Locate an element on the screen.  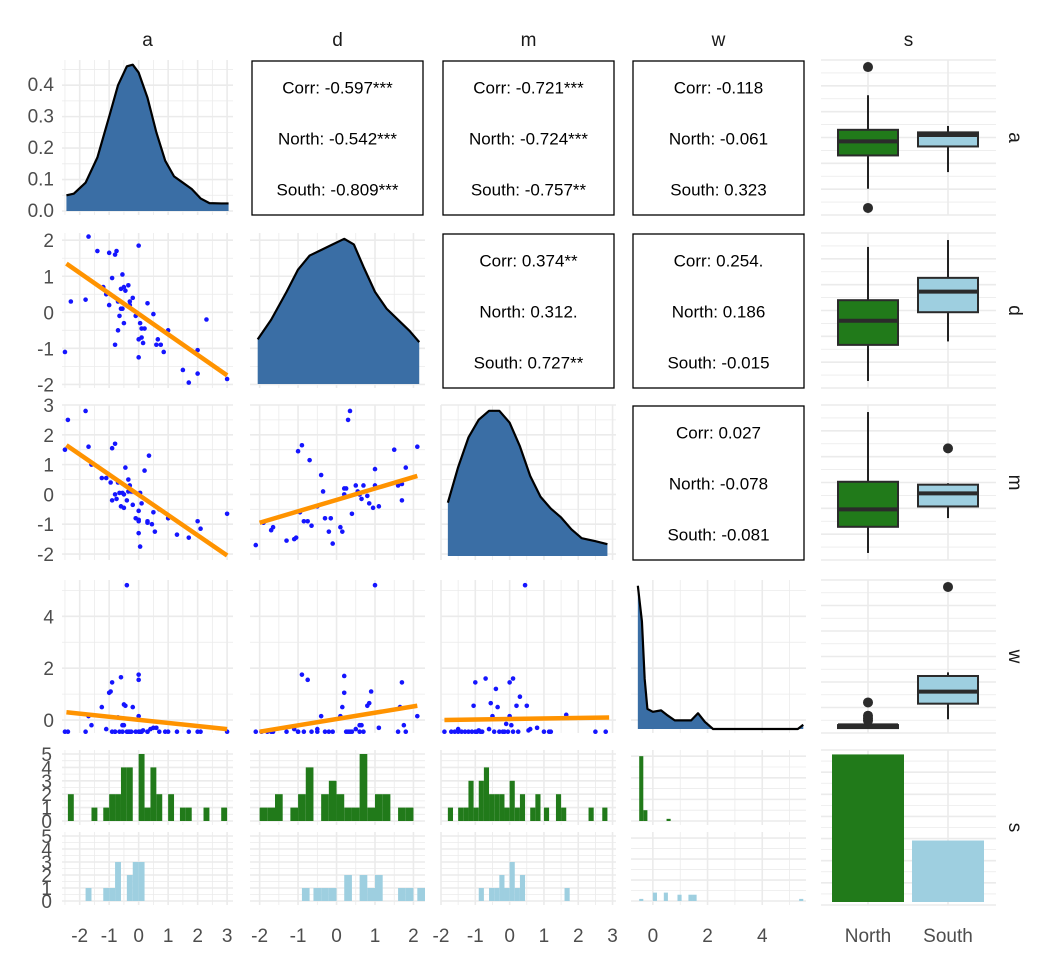
density-area-w is located at coordinates (720, 657).